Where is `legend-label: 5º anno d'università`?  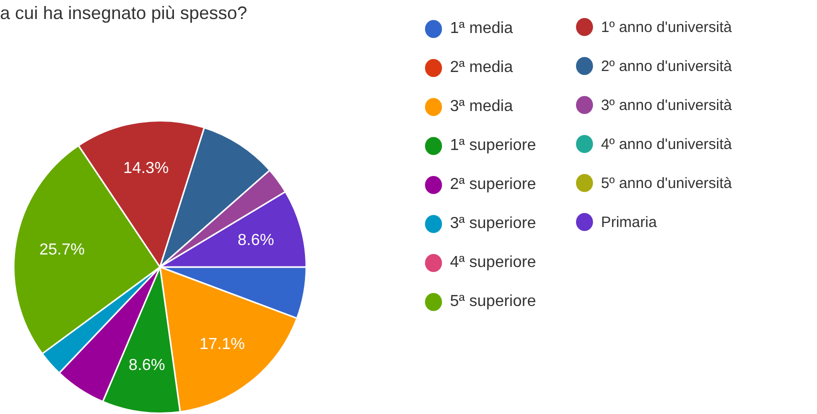 legend-label: 5º anno d'università is located at coordinates (666, 183).